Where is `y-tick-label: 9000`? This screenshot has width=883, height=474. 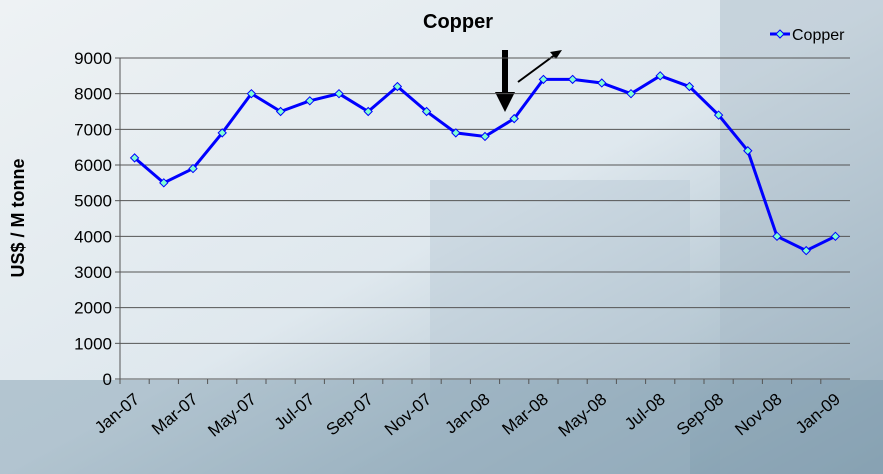
y-tick-label: 9000 is located at coordinates (93, 58).